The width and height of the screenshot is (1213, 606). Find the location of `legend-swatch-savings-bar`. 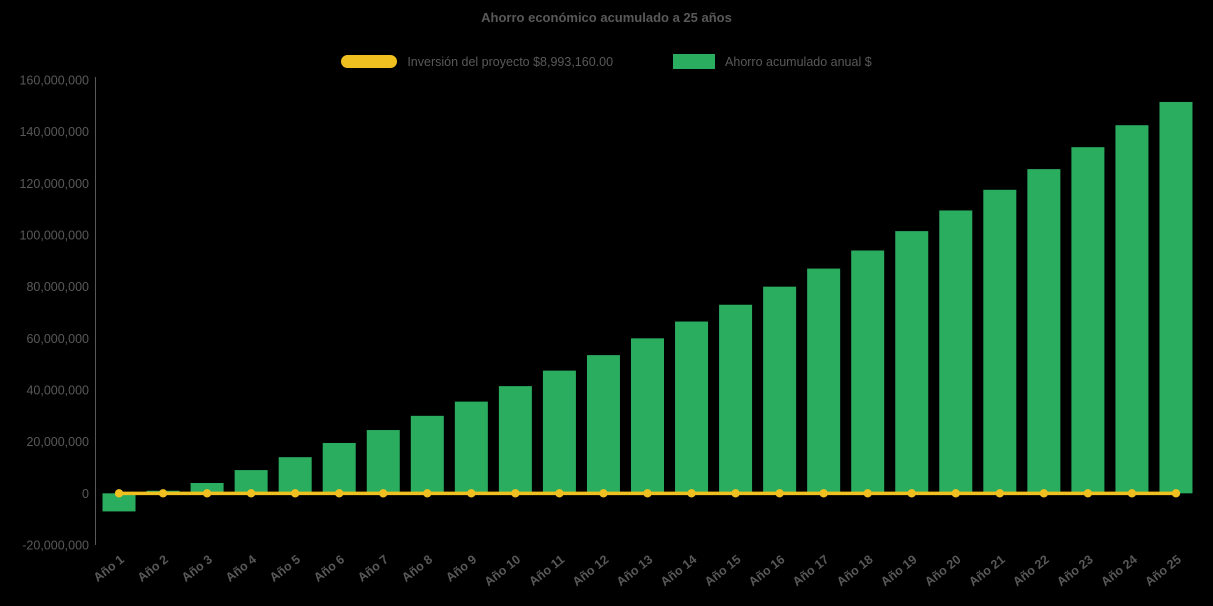

legend-swatch-savings-bar is located at coordinates (694, 61).